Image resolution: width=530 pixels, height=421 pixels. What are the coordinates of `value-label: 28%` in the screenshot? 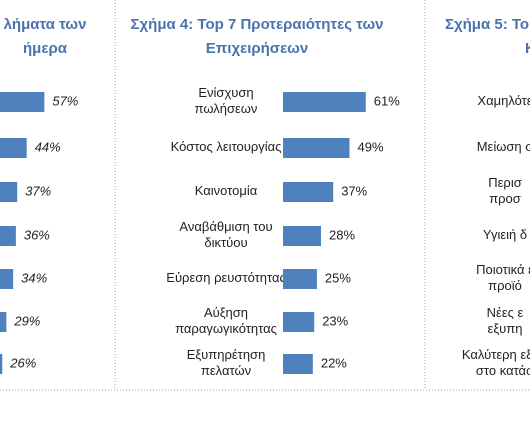 It's located at (342, 234).